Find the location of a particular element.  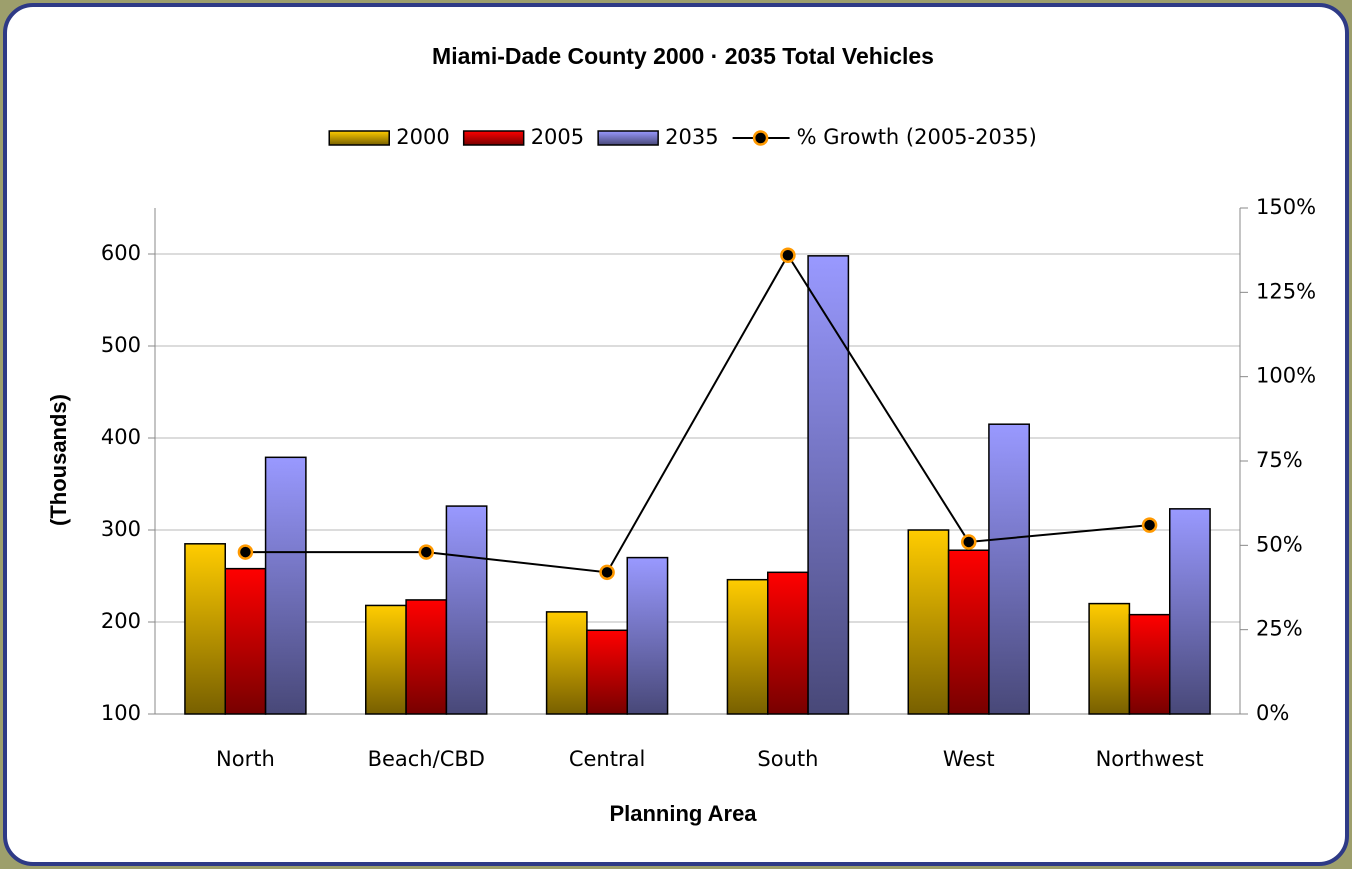

y-tick-label: 600 is located at coordinates (121, 253).